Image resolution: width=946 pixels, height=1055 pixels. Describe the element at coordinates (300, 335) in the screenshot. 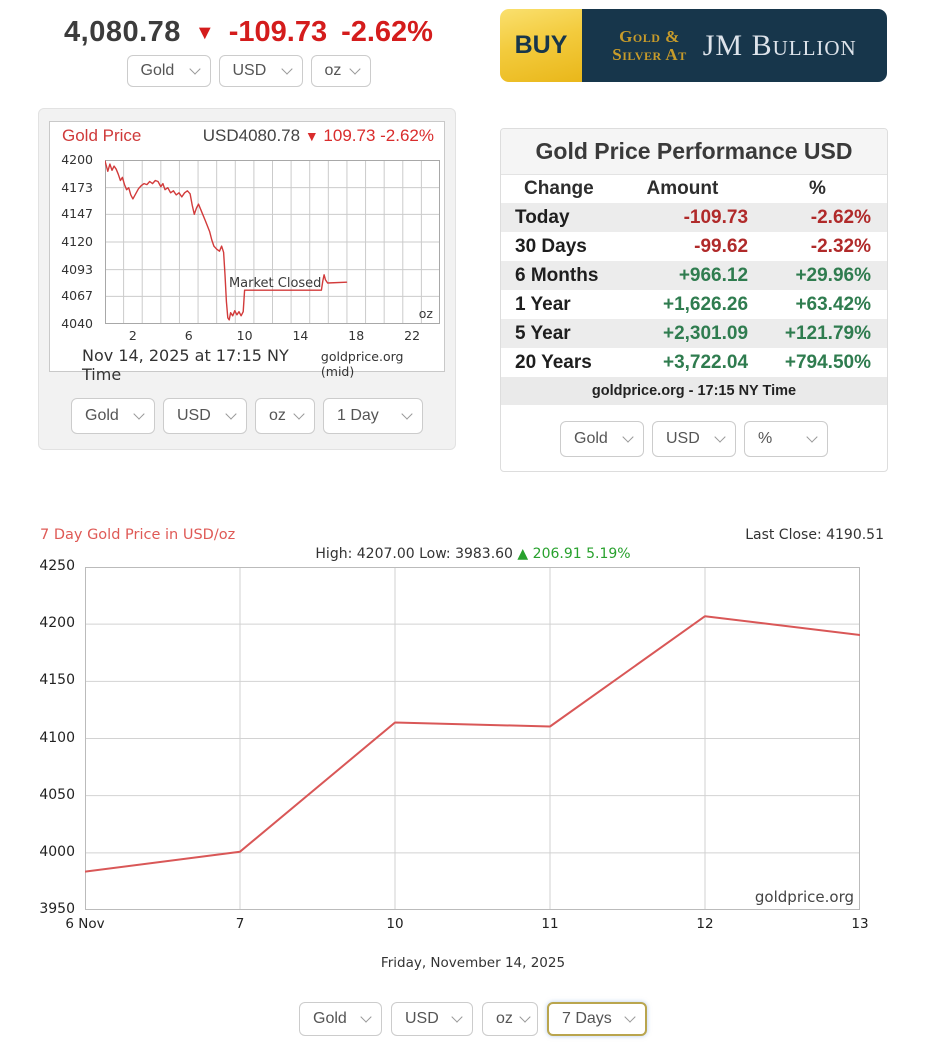

I see `axis-tick-label: 14` at that location.